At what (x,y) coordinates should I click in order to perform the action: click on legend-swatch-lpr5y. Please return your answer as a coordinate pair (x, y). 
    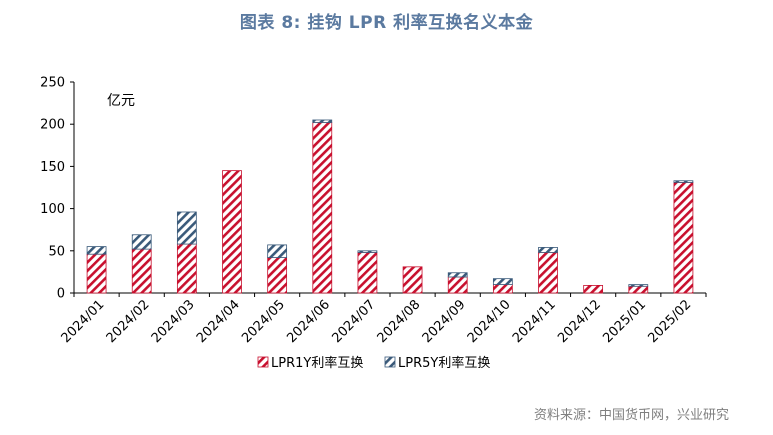
    Looking at the image, I should click on (390, 362).